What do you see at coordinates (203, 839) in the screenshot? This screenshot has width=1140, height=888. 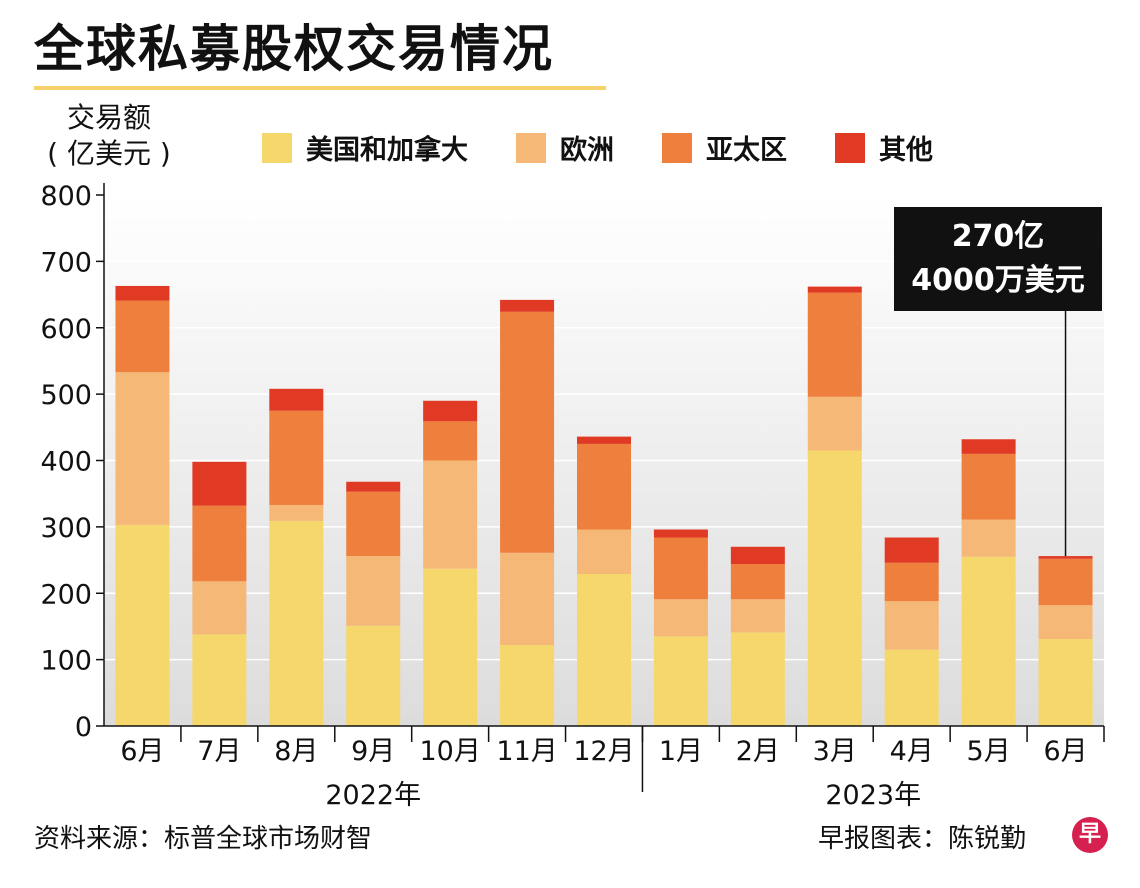 I see `source-note: 资料来源：标普全球市场财智` at bounding box center [203, 839].